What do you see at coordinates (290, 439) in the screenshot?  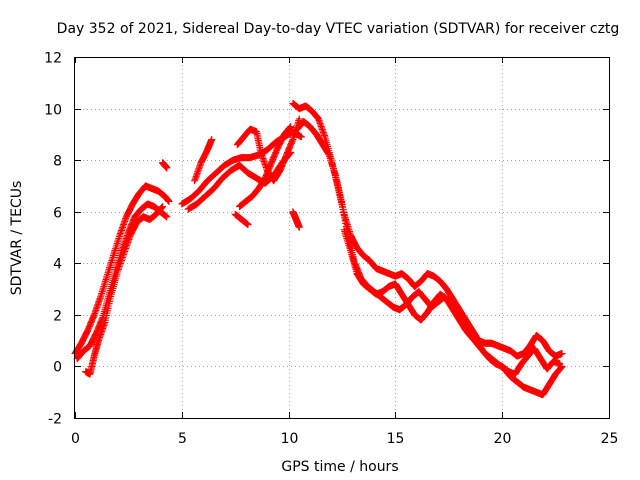 I see `x-tick-label: 10` at bounding box center [290, 439].